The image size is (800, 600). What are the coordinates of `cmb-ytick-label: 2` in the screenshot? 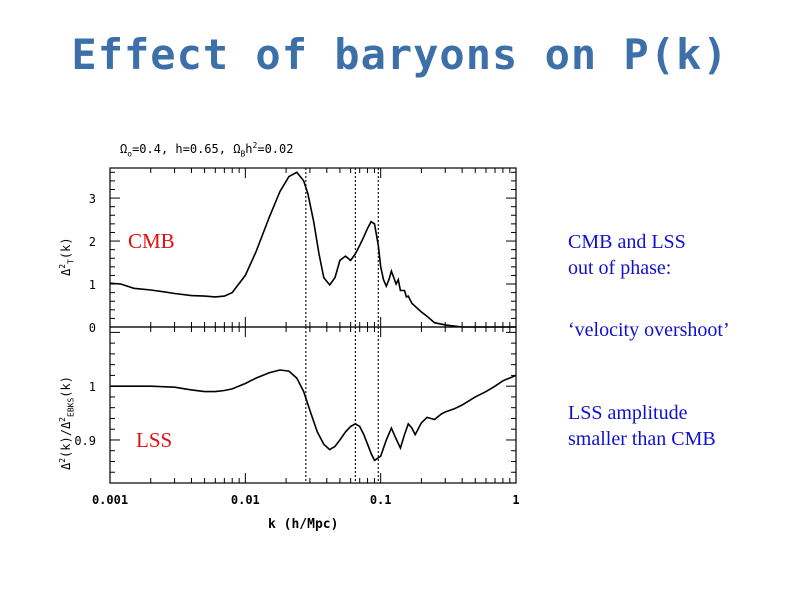 It's located at (92, 242).